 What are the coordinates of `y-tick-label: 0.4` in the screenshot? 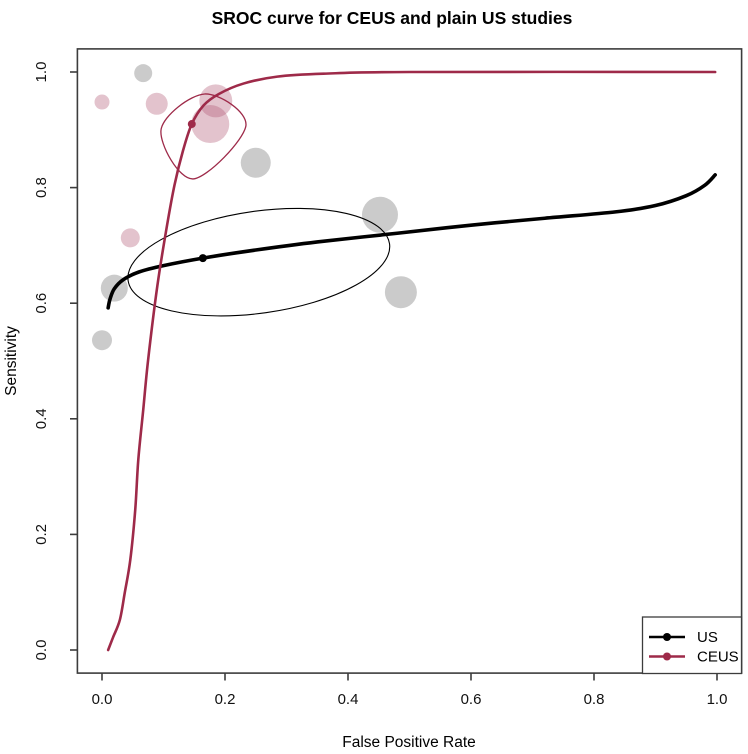 It's located at (41, 418).